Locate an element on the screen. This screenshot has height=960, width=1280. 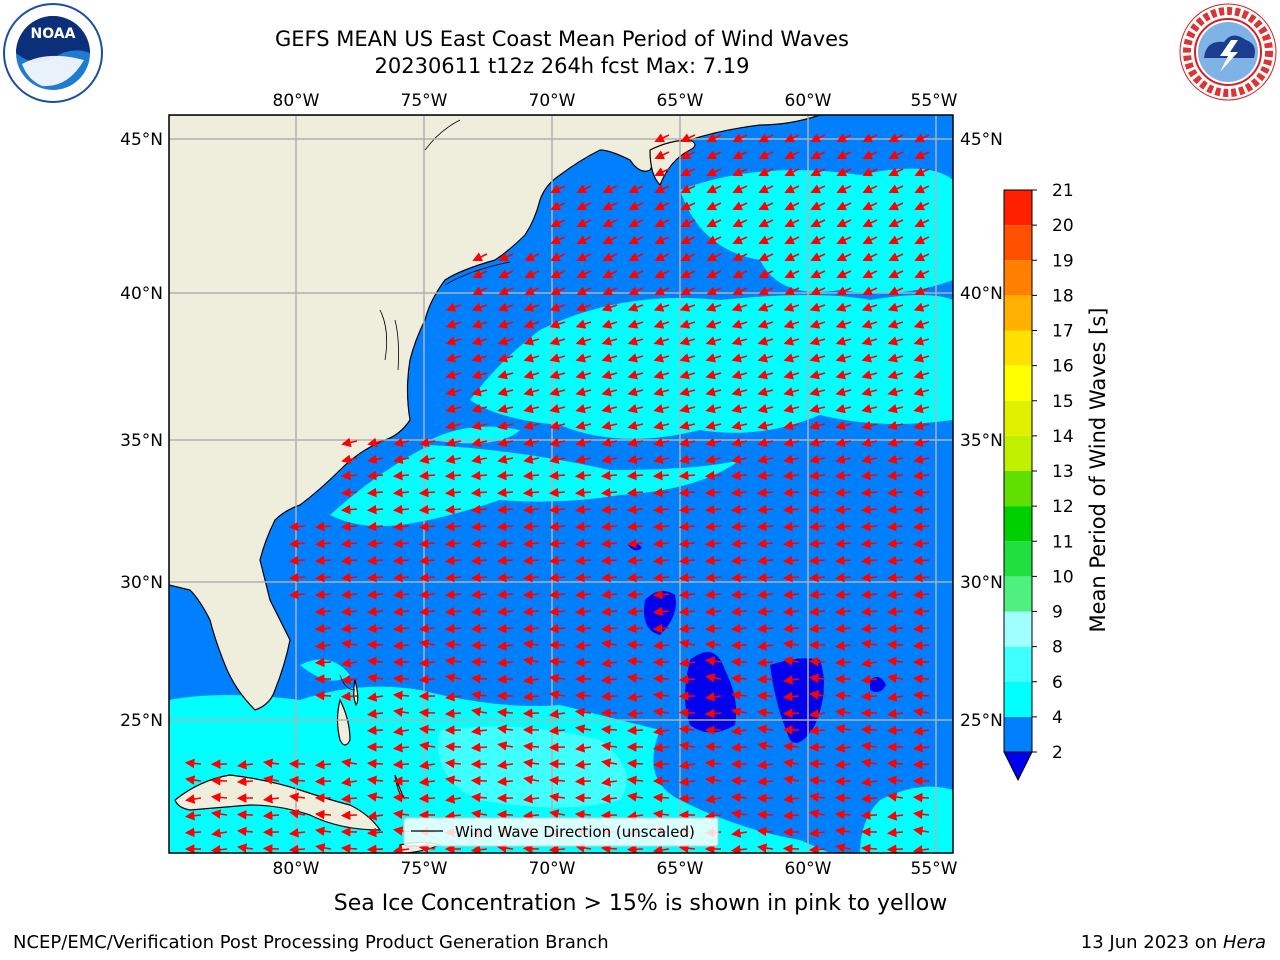
noaa-logo-text: NOAA is located at coordinates (53, 34).